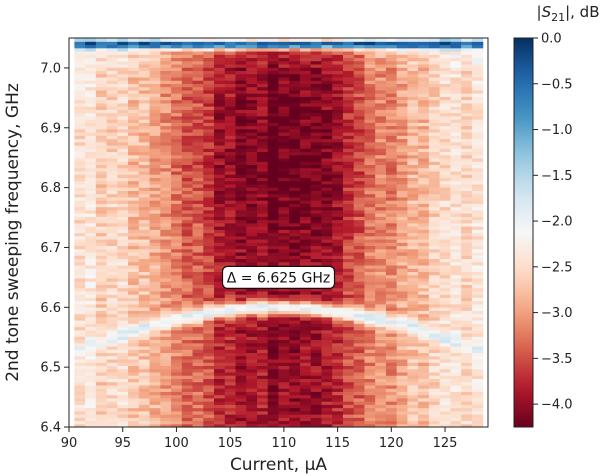  Describe the element at coordinates (557, 84) in the screenshot. I see `colorbar-tick-label: −0.5` at that location.